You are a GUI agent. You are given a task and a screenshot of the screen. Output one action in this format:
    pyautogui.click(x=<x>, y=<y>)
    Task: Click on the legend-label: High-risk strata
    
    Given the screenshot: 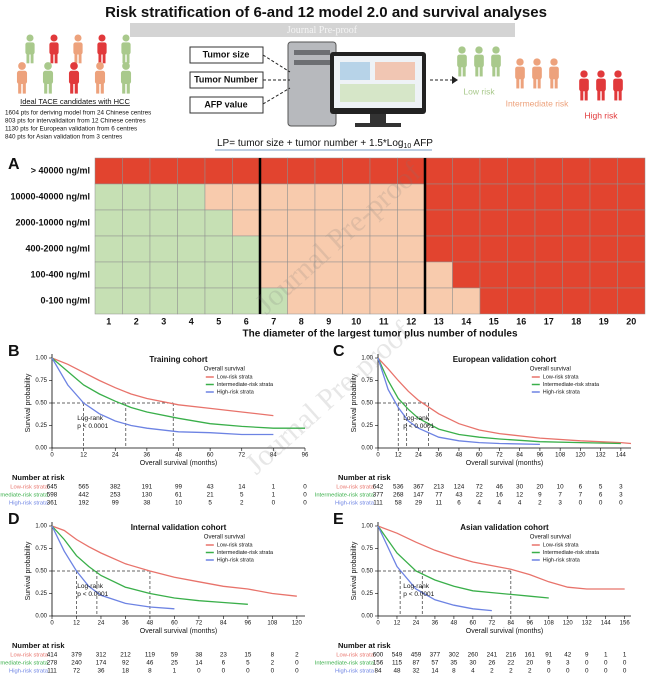 What is the action you would take?
    pyautogui.click(x=236, y=560)
    